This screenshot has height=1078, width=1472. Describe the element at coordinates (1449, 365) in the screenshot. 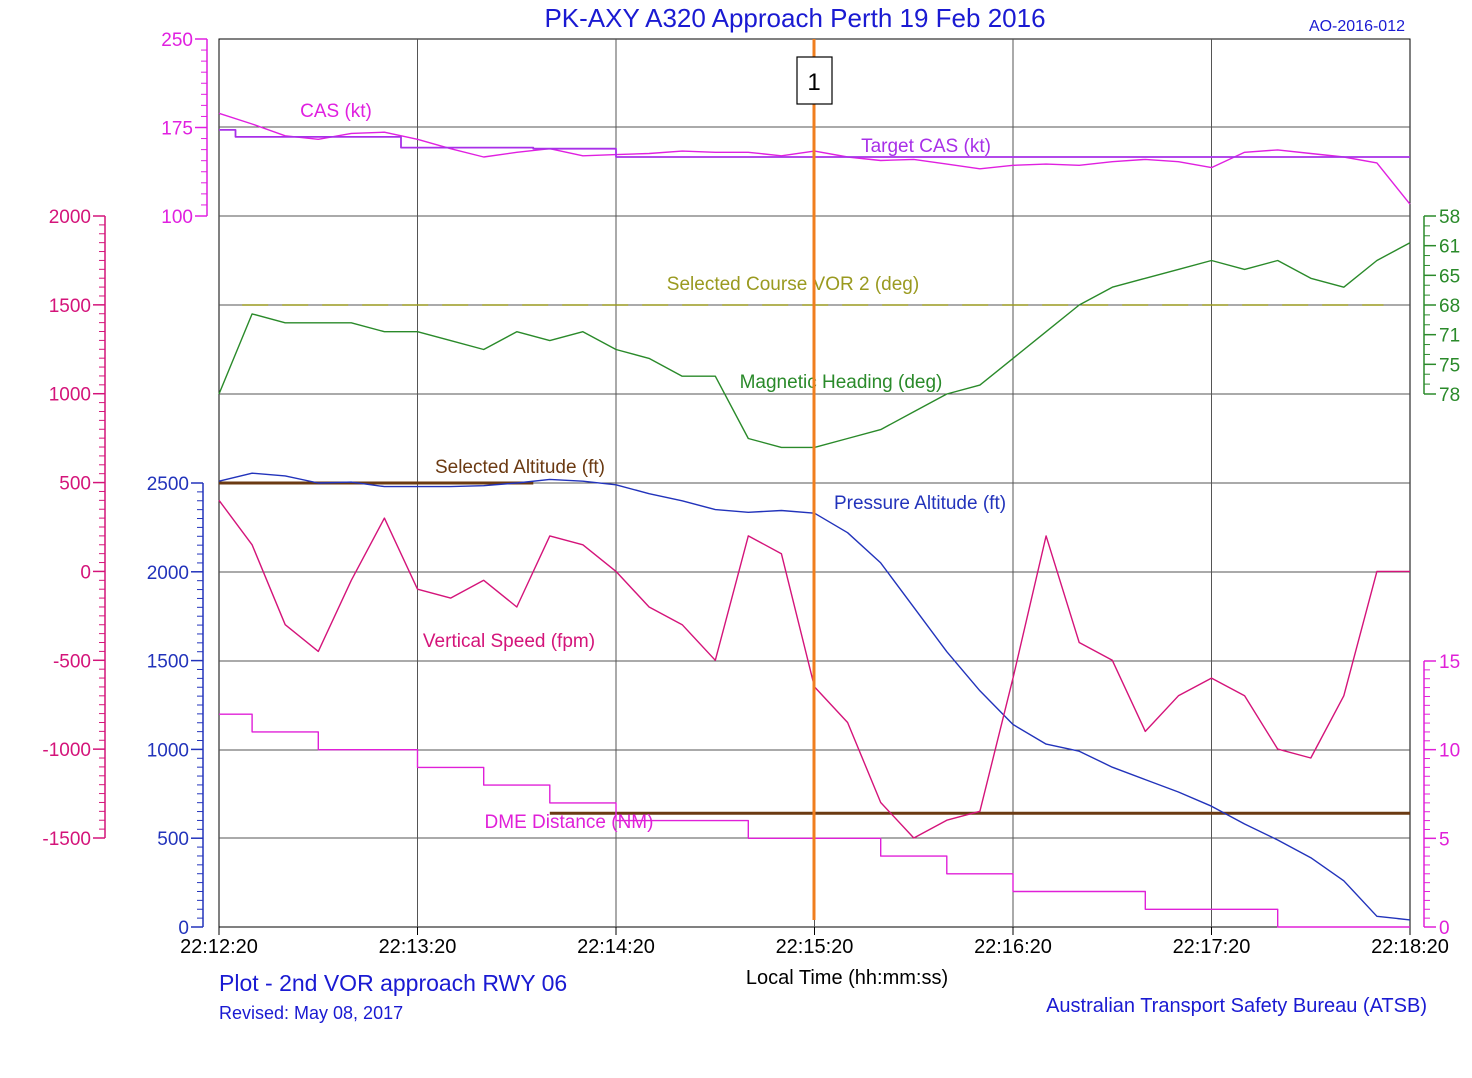

I see `heading-tick-label: 75` at that location.